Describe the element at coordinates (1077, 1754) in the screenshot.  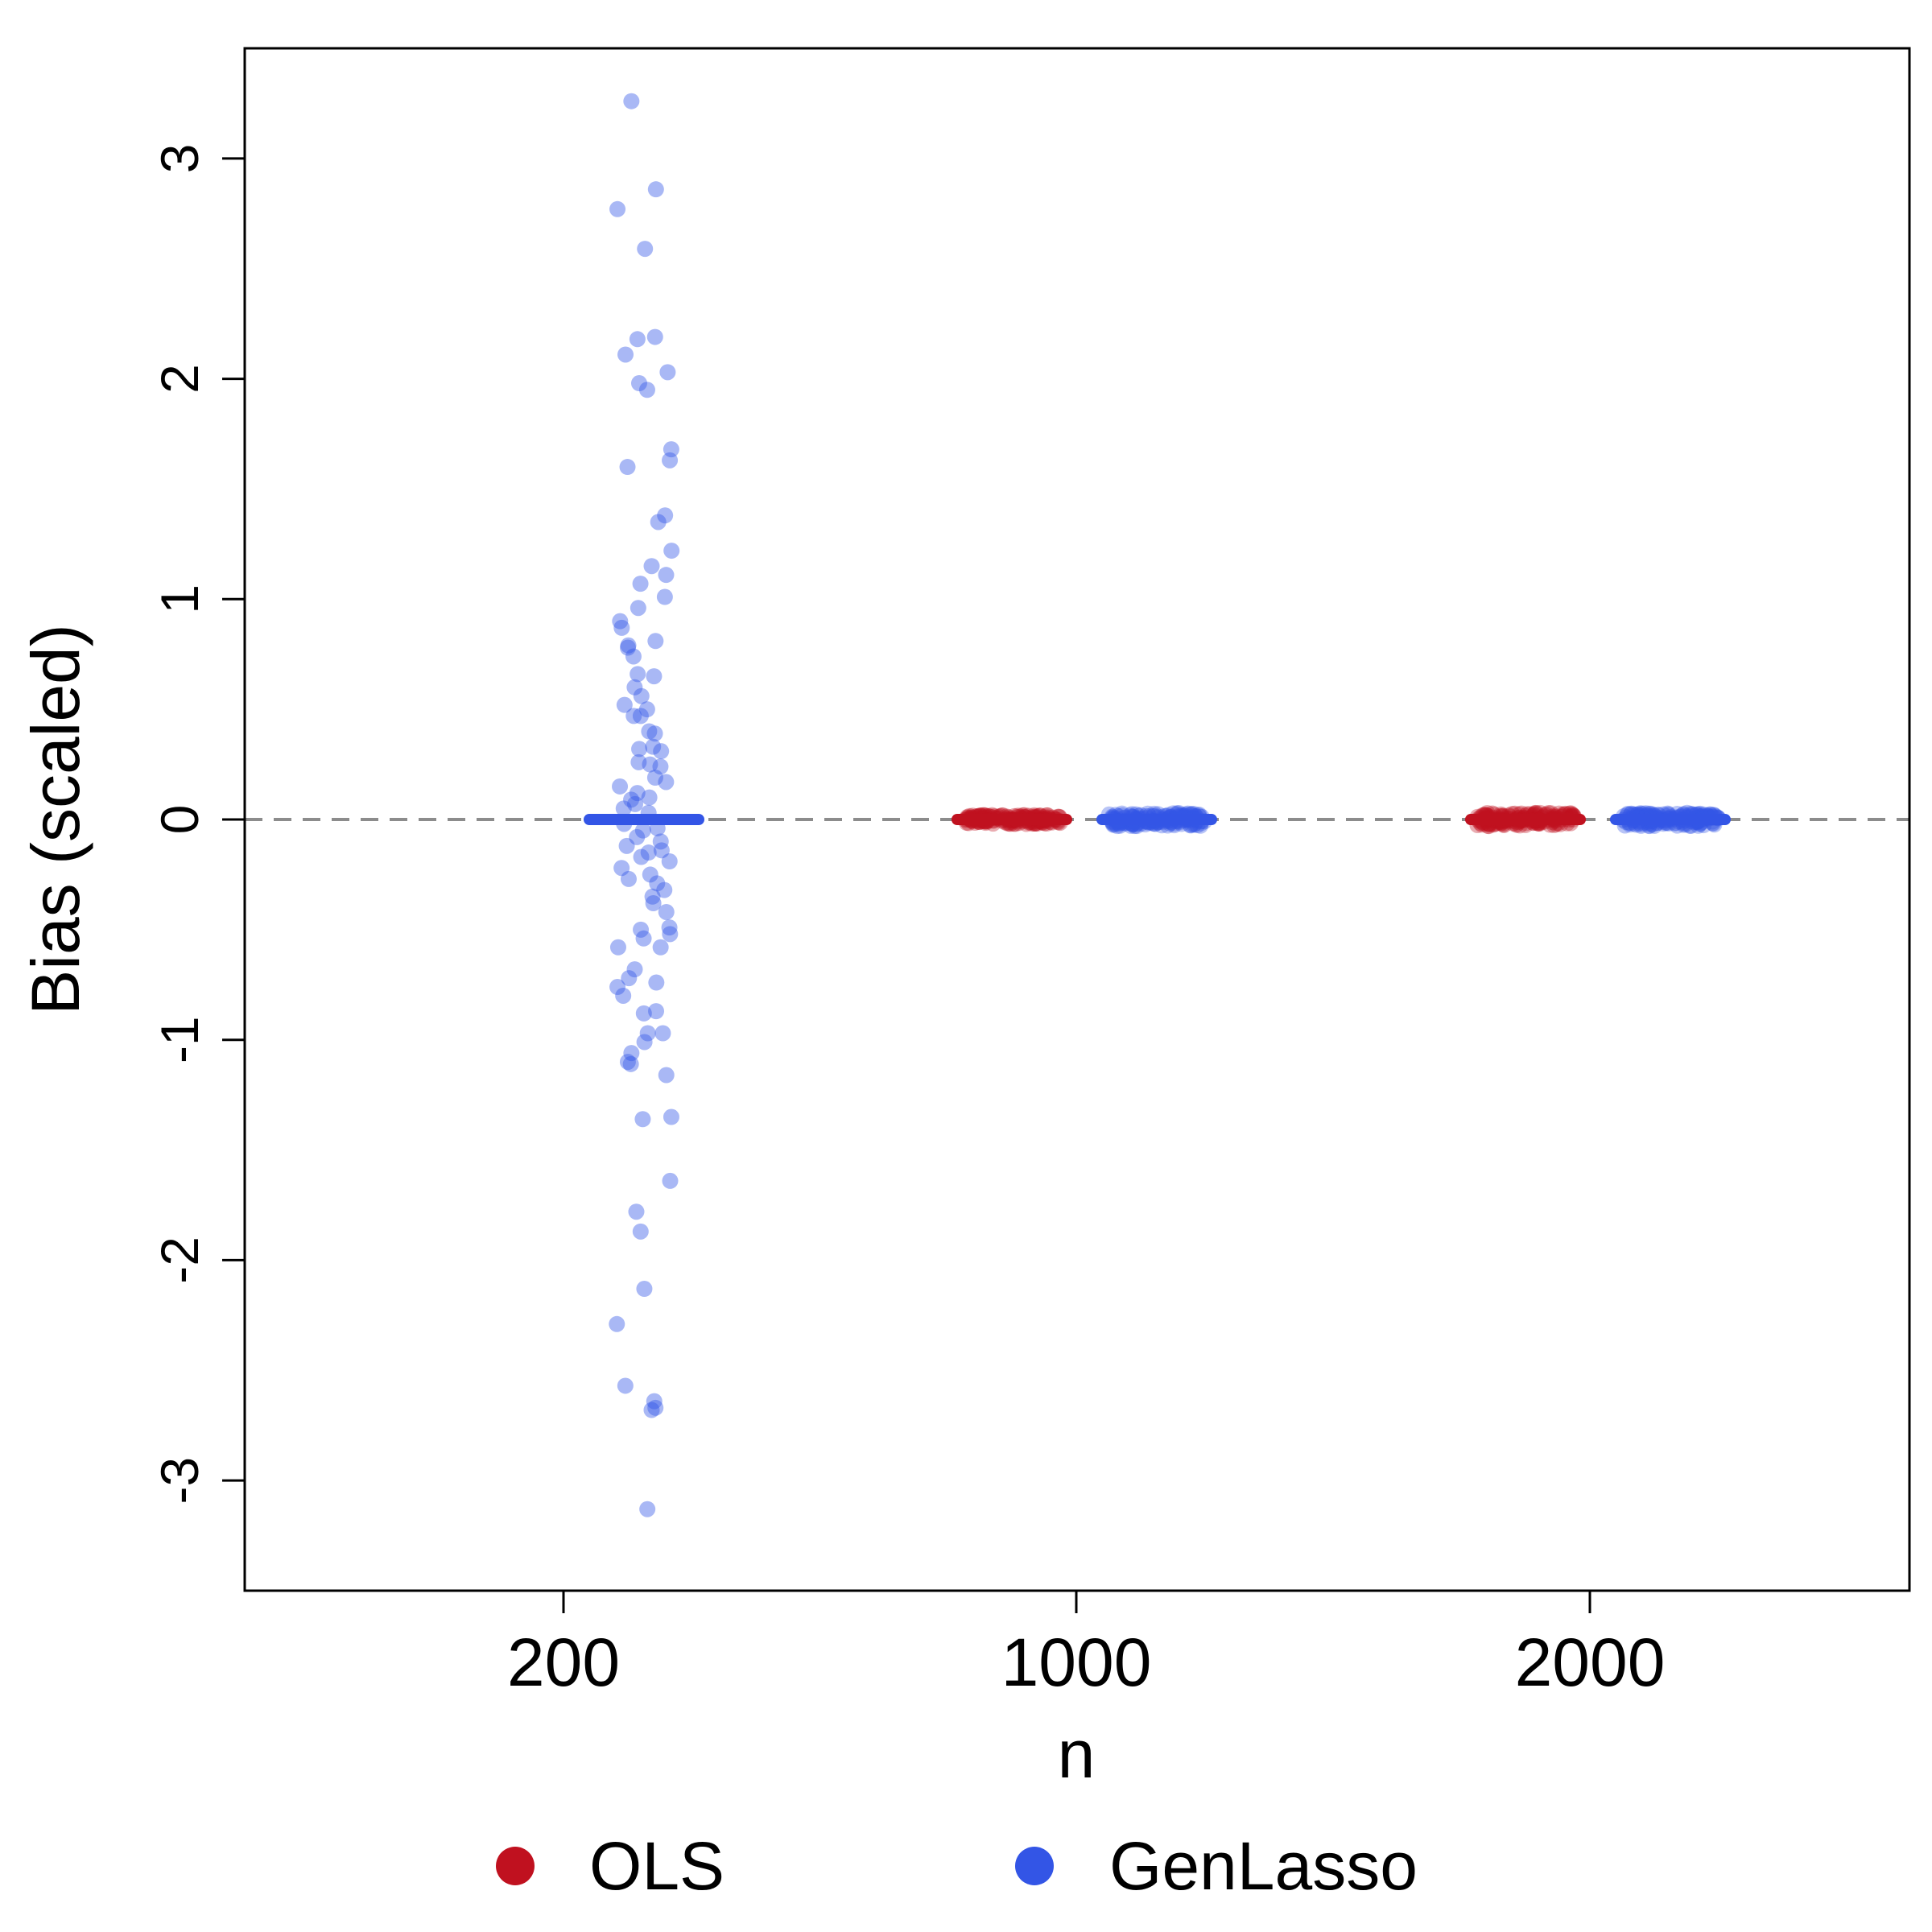
I see `x-axis-title: n` at that location.